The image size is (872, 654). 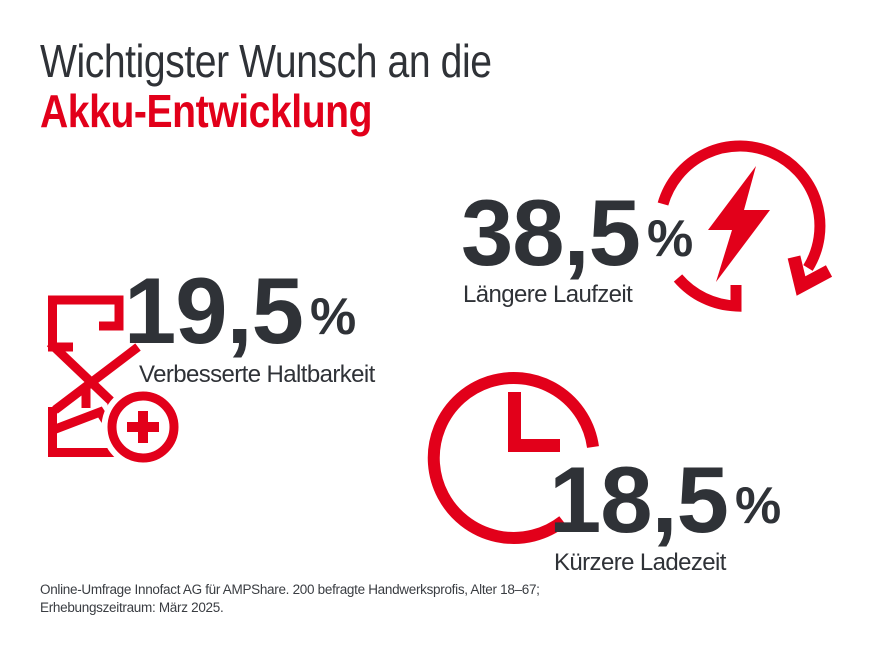 What do you see at coordinates (257, 374) in the screenshot?
I see `stat-label-verbesserte-haltbarkeit: Verbesserte Haltbarkeit` at bounding box center [257, 374].